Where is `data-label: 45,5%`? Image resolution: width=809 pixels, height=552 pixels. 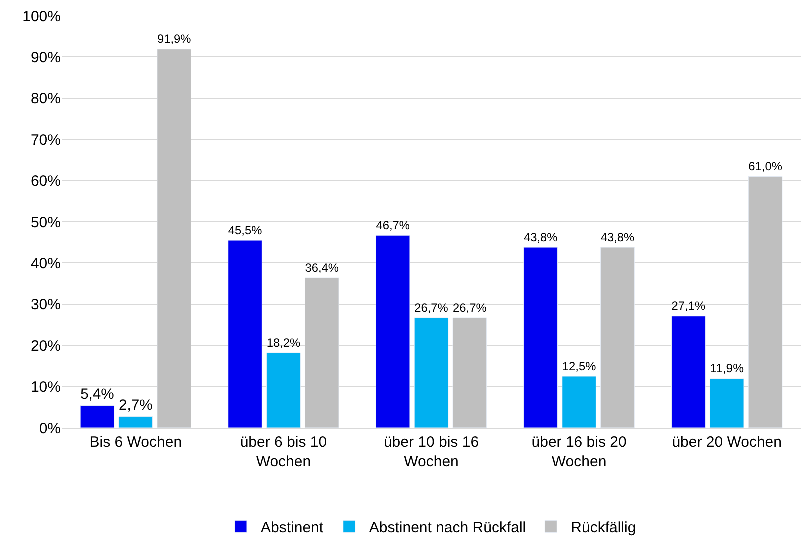
data-label: 45,5% is located at coordinates (245, 230).